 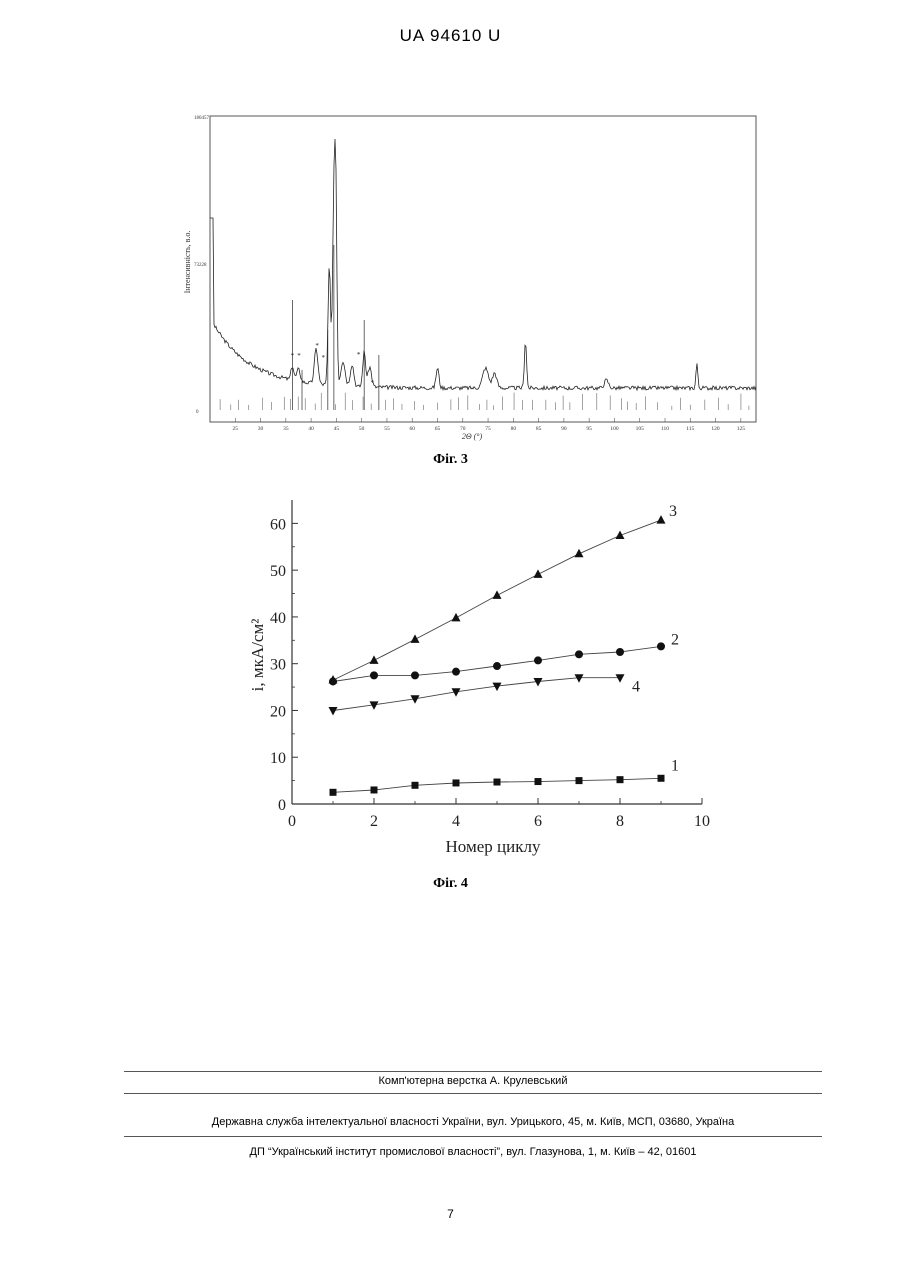 What do you see at coordinates (614, 429) in the screenshot?
I see `xrd-x-tick-label: 100` at bounding box center [614, 429].